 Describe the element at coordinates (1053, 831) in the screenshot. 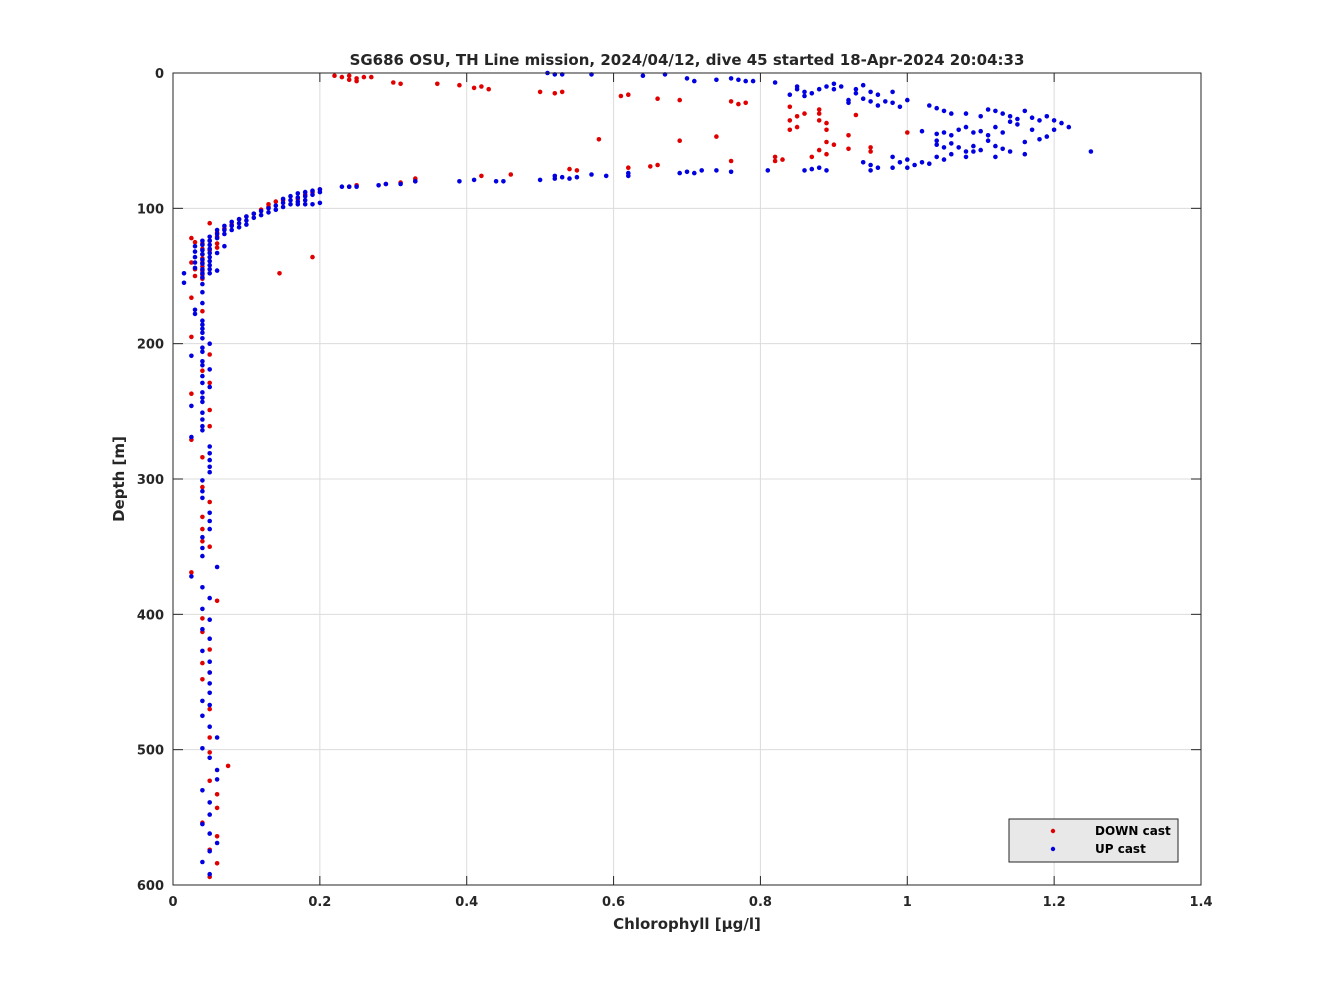

I see `legend-marker-down` at that location.